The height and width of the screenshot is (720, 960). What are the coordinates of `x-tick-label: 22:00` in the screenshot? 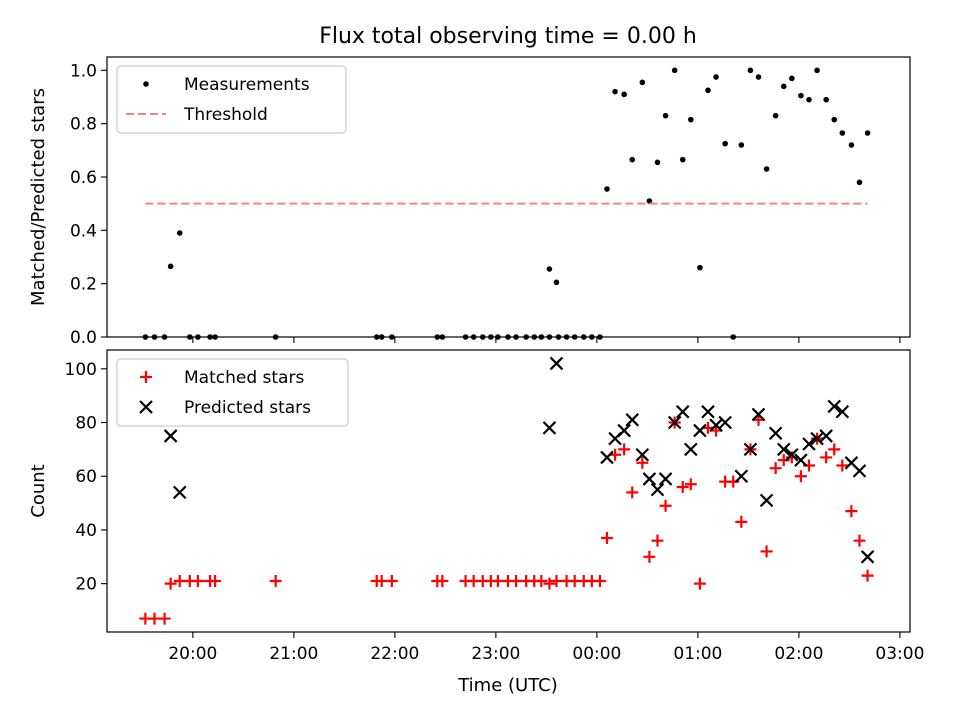 It's located at (394, 654).